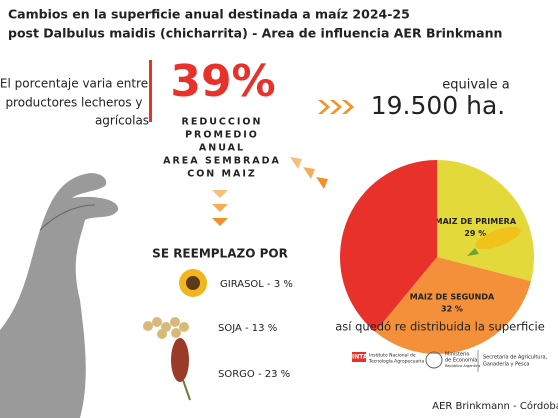 The height and width of the screenshot is (418, 558). What do you see at coordinates (452, 309) in the screenshot?
I see `slice-value-label: 32 %` at bounding box center [452, 309].